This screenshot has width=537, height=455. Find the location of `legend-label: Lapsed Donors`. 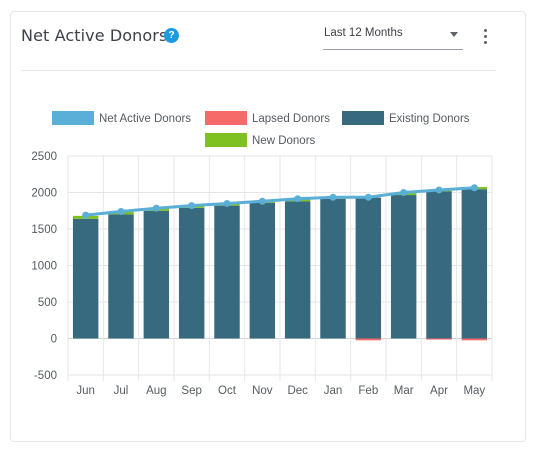

legend-label: Lapsed Donors is located at coordinates (291, 119).